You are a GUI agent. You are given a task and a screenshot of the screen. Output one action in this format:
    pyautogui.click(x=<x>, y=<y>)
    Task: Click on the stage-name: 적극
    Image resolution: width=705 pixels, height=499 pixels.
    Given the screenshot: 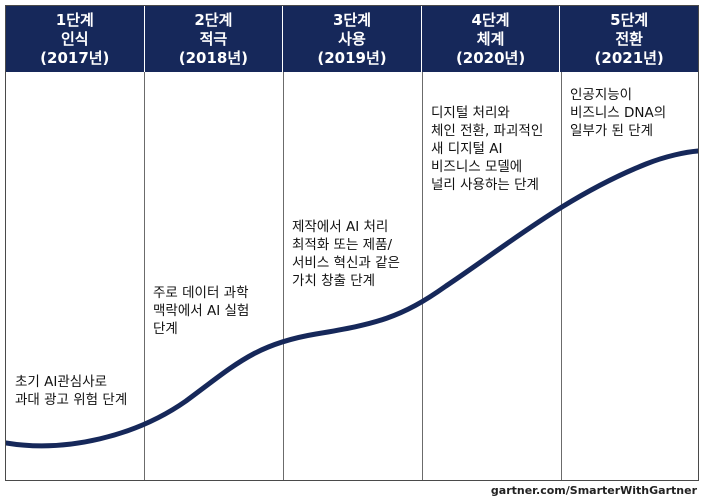 What is the action you would take?
    pyautogui.click(x=213, y=38)
    